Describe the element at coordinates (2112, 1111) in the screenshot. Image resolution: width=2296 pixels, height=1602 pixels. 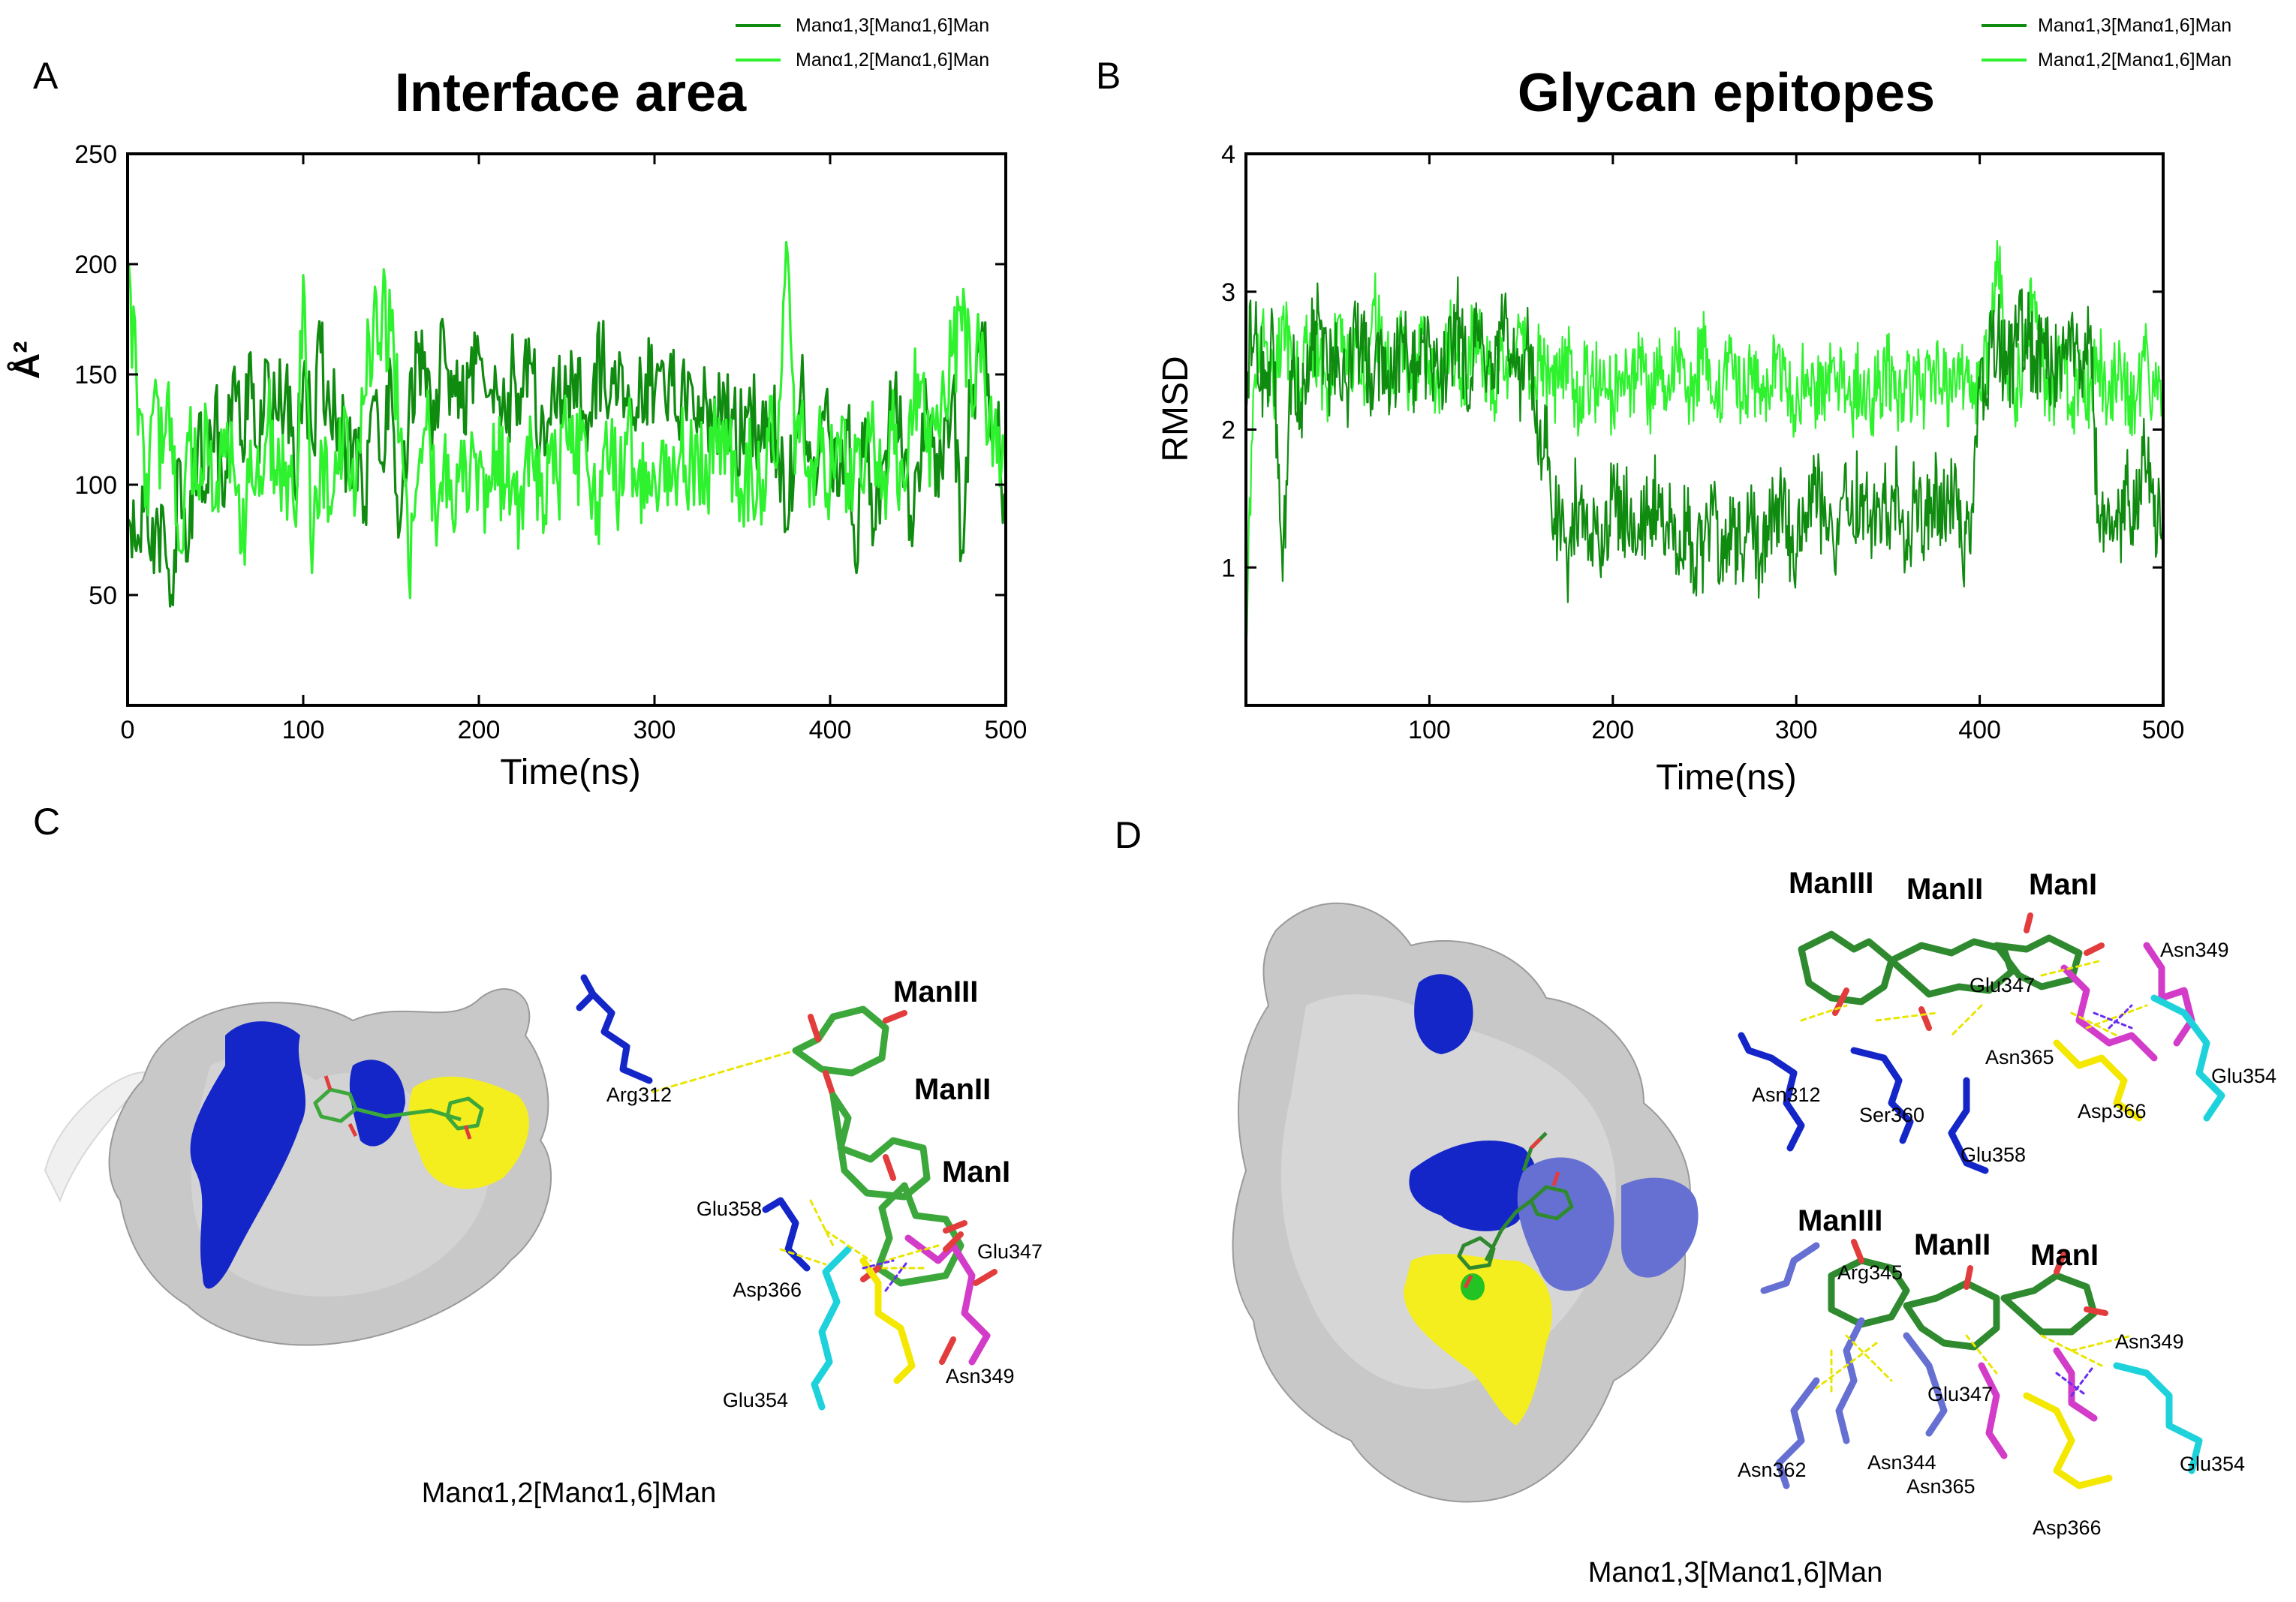
I see `residue-label-d-top-6: Asp366` at that location.